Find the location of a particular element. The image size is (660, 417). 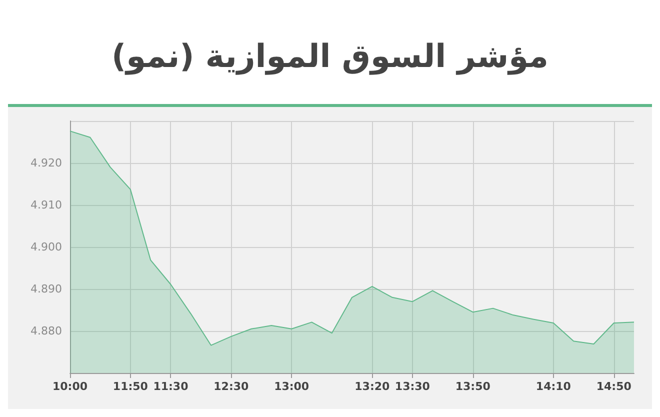

x-tick-label: 12:30 is located at coordinates (231, 386).